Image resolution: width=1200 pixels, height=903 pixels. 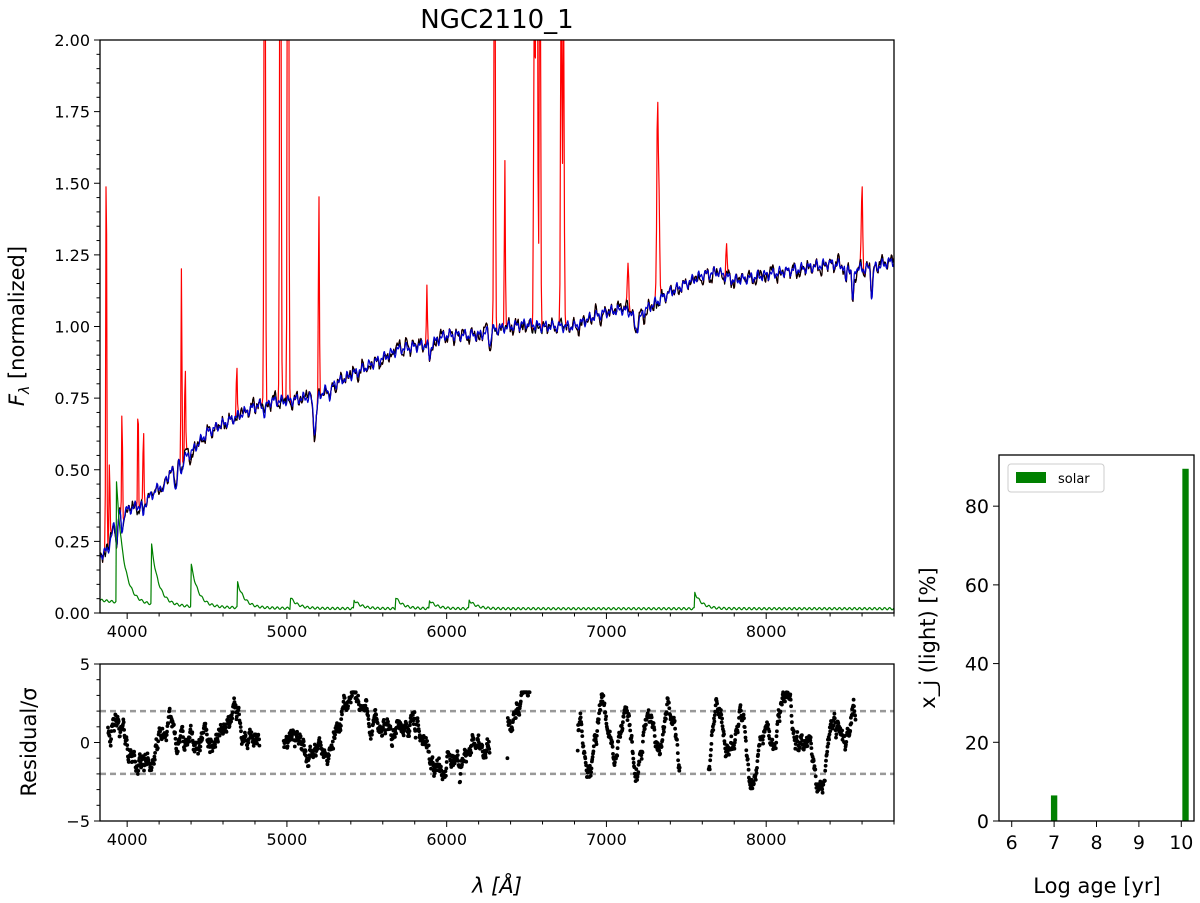 What do you see at coordinates (127, 631) in the screenshot?
I see `spectrum-x-tick-label: 4000` at bounding box center [127, 631].